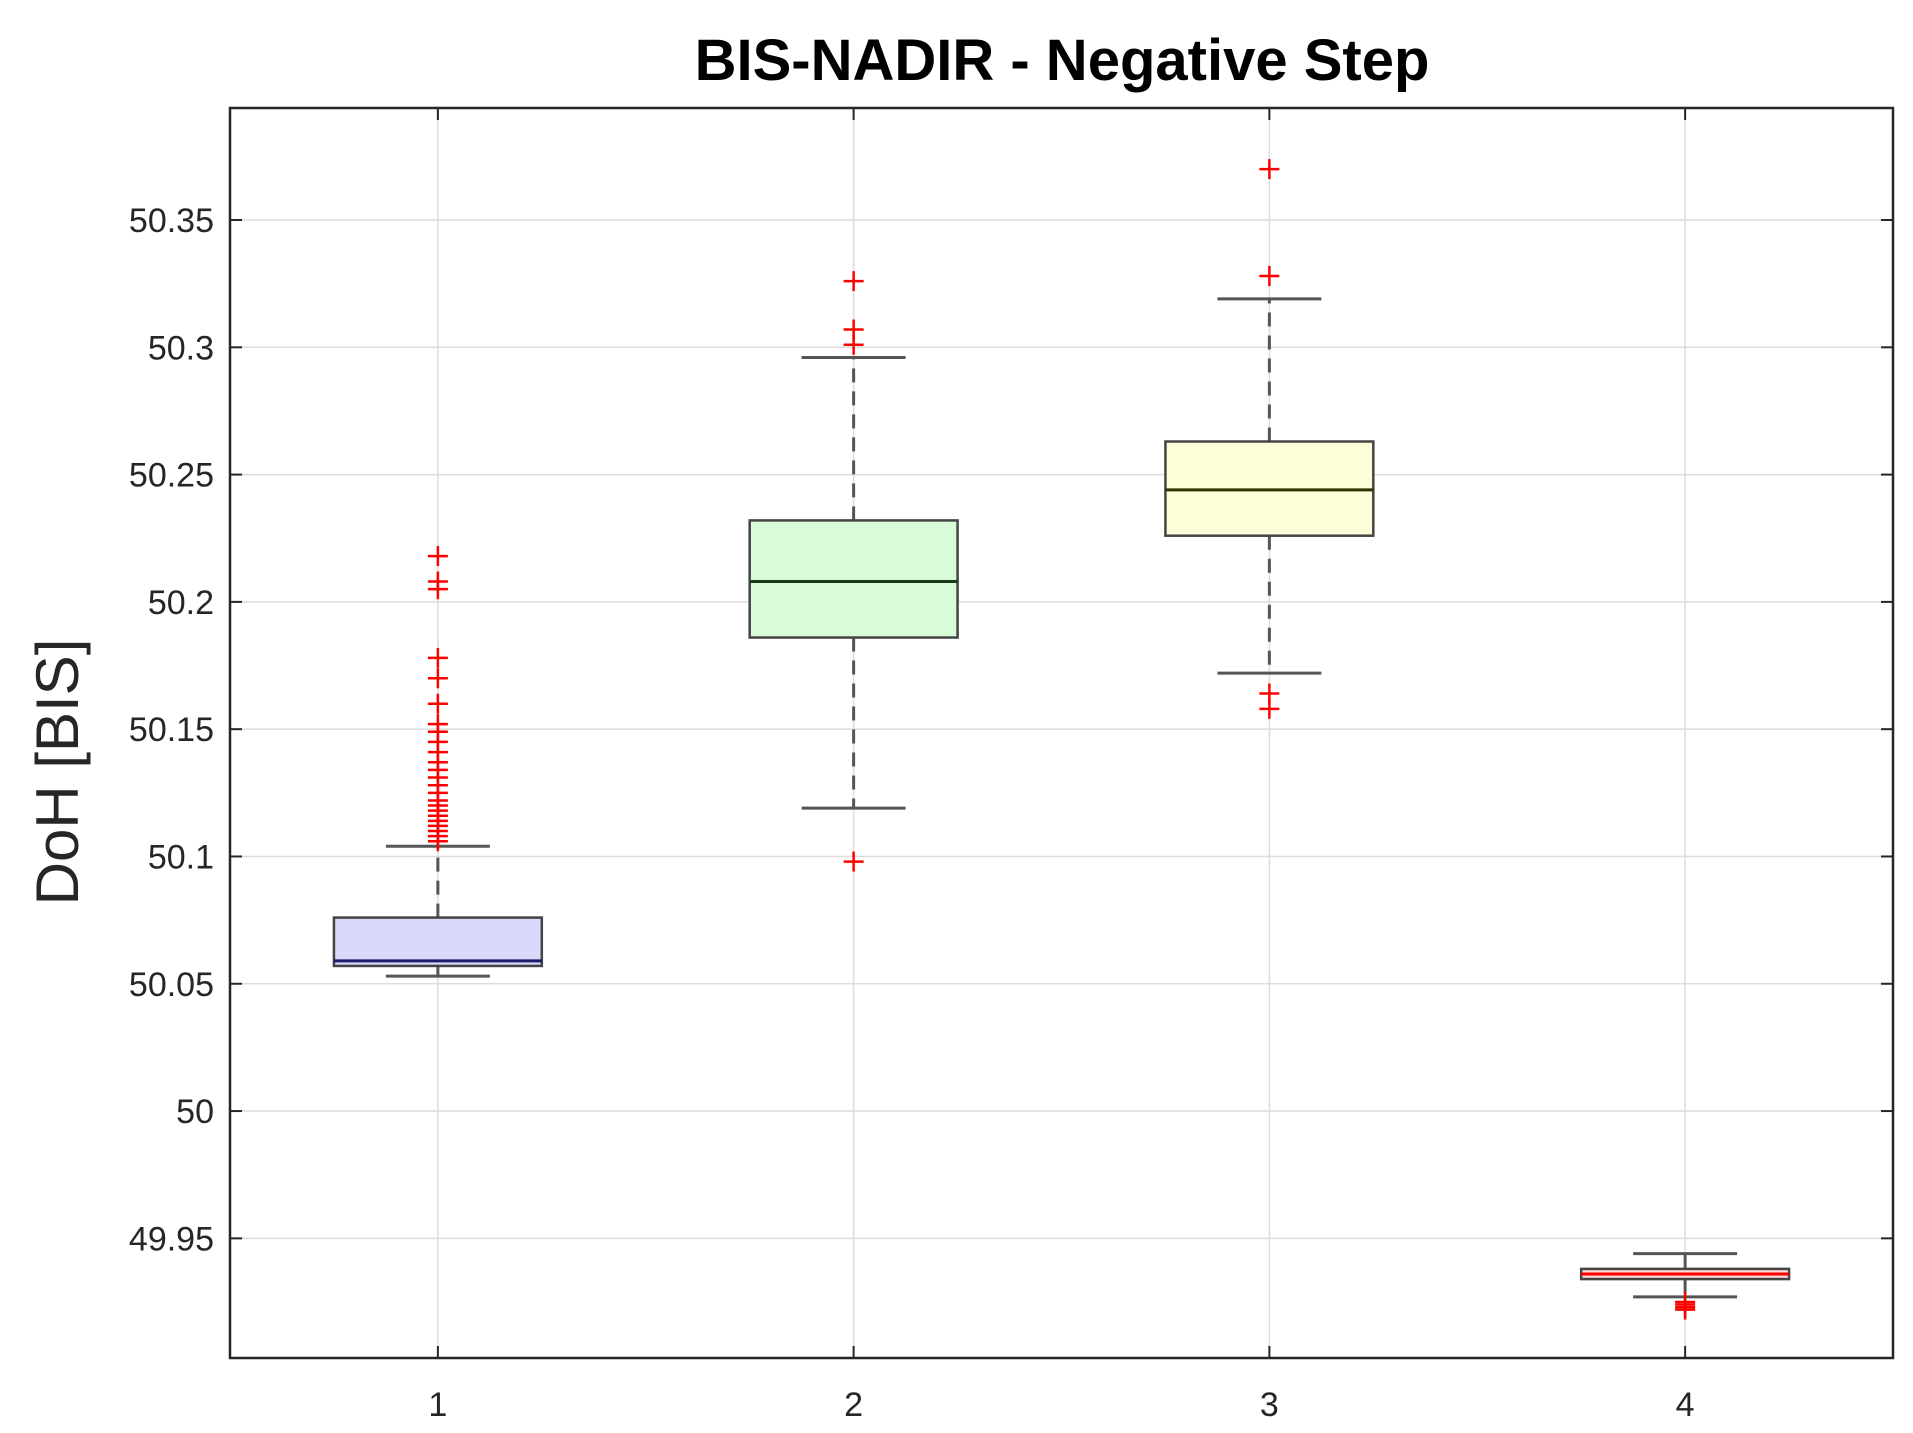  Describe the element at coordinates (1062, 60) in the screenshot. I see `chart-title: BIS-NADIR - Negative Step` at that location.